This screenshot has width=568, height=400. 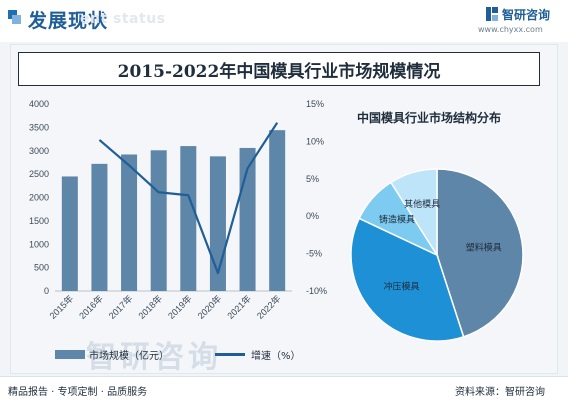 I want to click on x-tick-label: 2015年, so click(x=61, y=307).